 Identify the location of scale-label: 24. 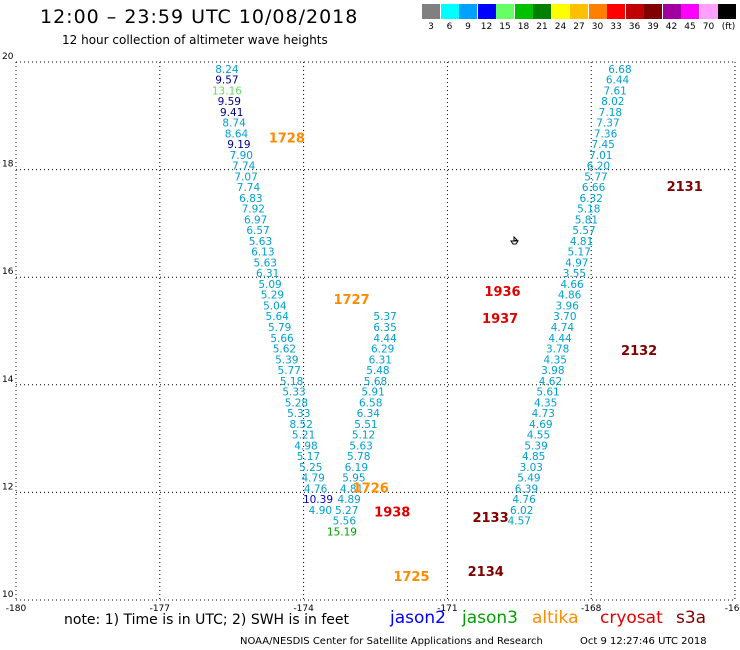
(560, 27).